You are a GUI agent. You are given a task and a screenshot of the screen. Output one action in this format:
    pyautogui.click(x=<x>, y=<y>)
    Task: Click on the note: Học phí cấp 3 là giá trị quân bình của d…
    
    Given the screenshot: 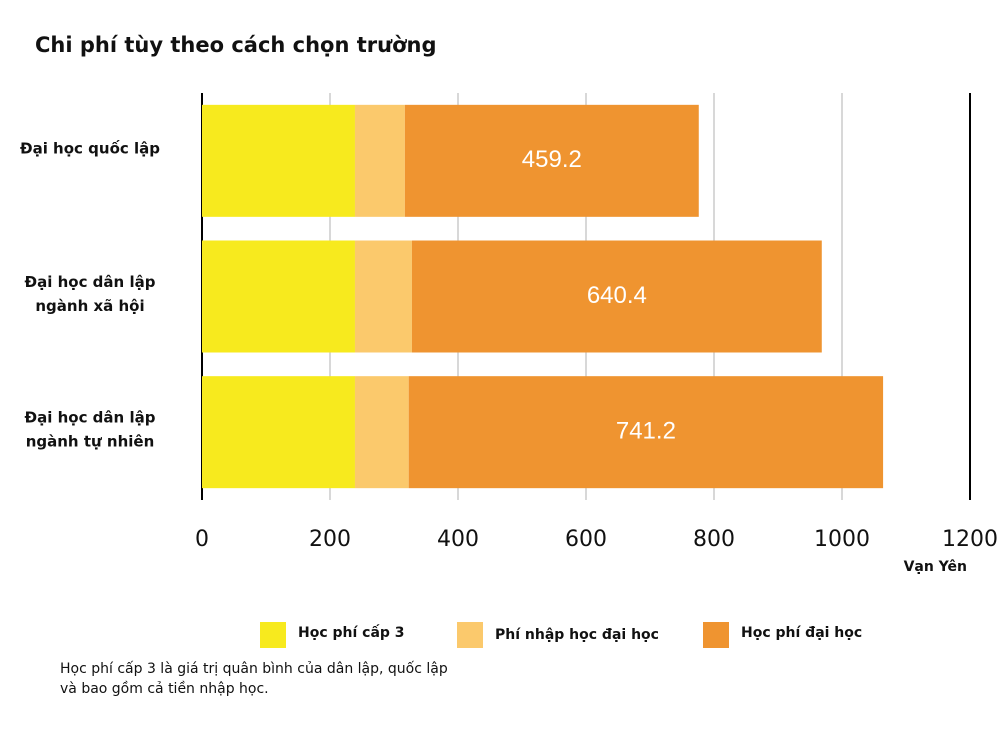 What is the action you would take?
    pyautogui.click(x=254, y=668)
    